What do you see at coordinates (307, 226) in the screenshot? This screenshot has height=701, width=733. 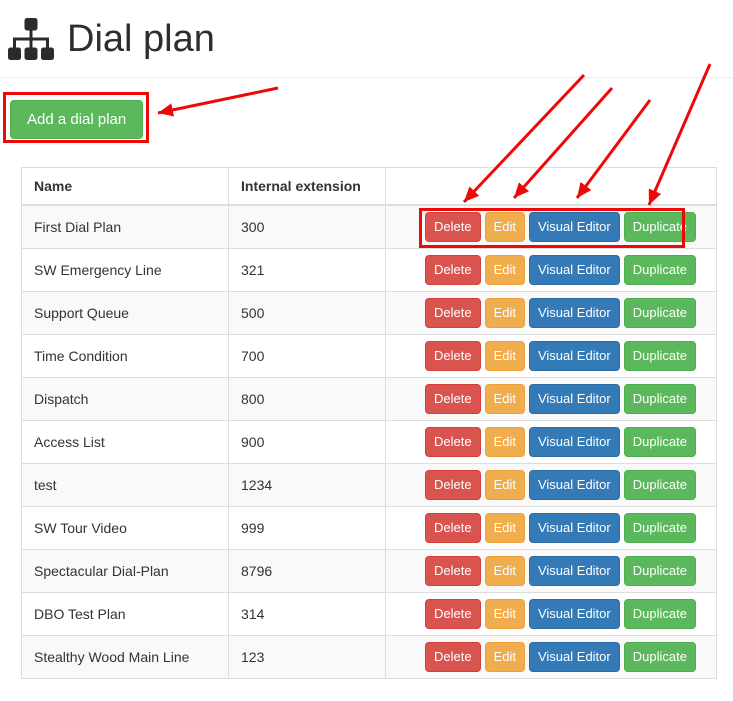 I see `cell-extension: 300` at bounding box center [307, 226].